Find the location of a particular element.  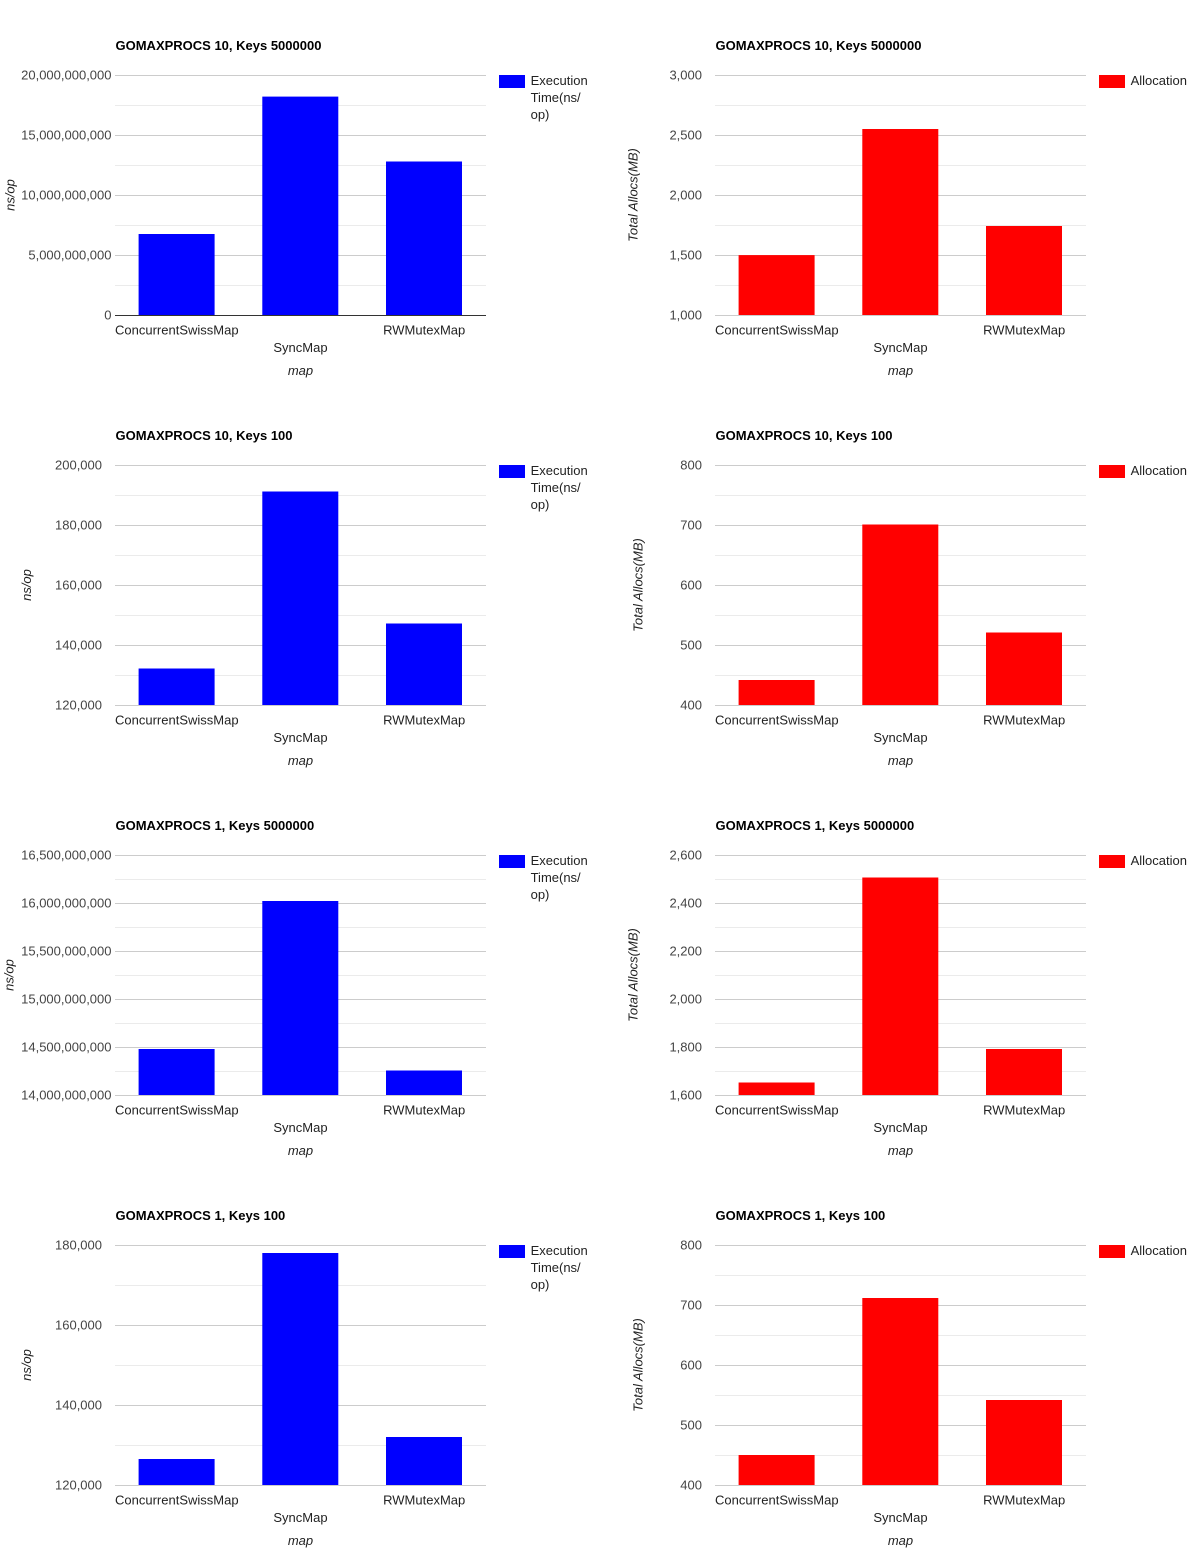

svg-text: 200,000 is located at coordinates (78, 465).